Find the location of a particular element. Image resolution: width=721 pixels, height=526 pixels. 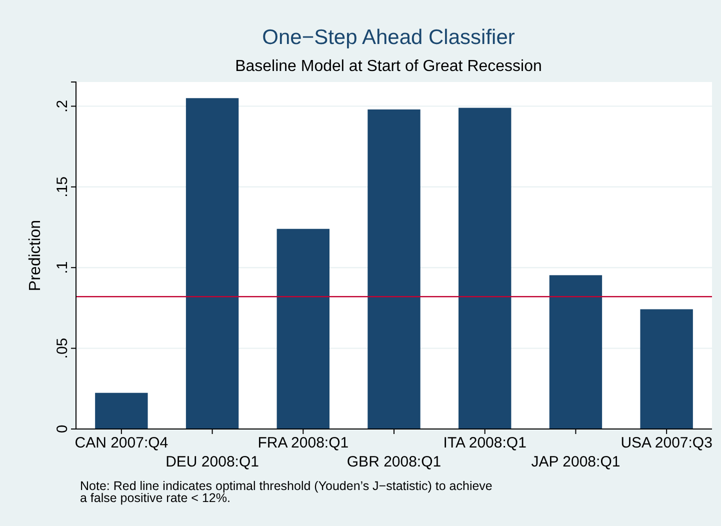

y-tick-label: 0 is located at coordinates (62, 429).